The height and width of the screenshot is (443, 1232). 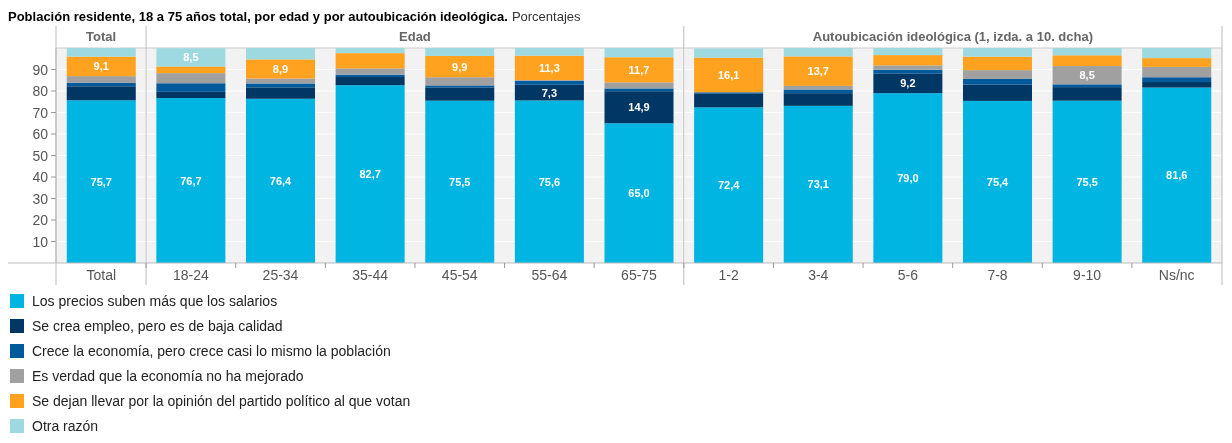 What do you see at coordinates (459, 275) in the screenshot?
I see `x-tick-label: 45-54` at bounding box center [459, 275].